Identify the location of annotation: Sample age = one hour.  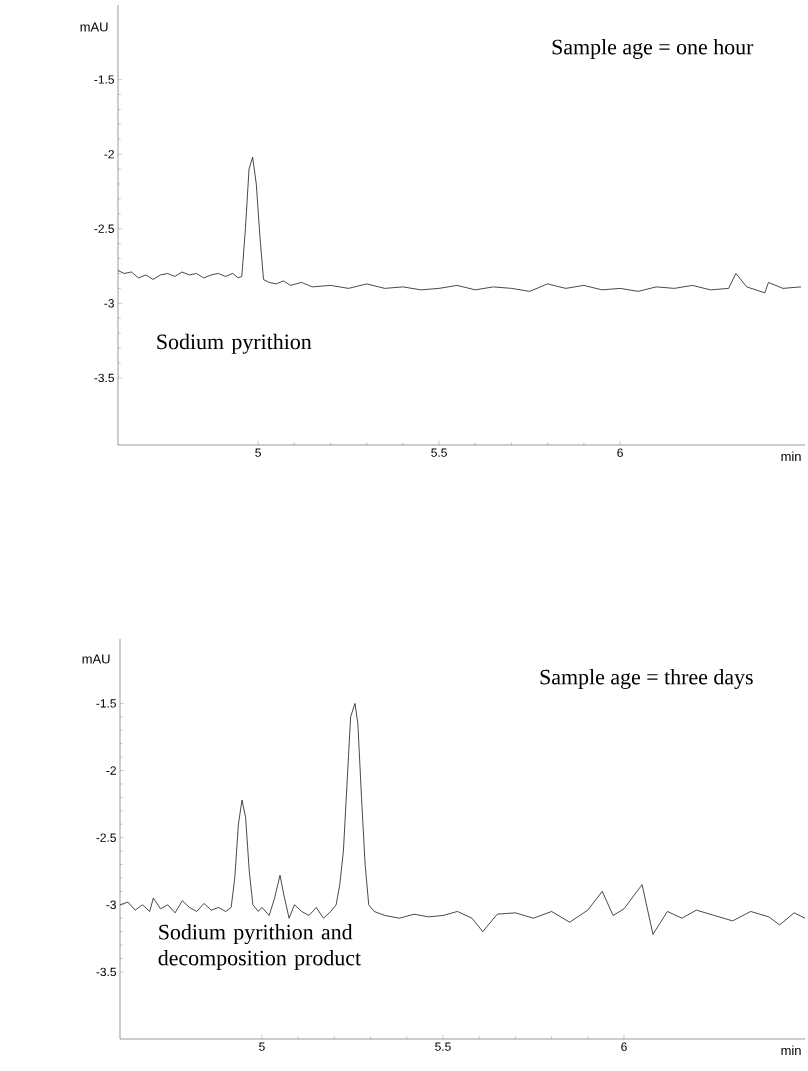
(653, 49).